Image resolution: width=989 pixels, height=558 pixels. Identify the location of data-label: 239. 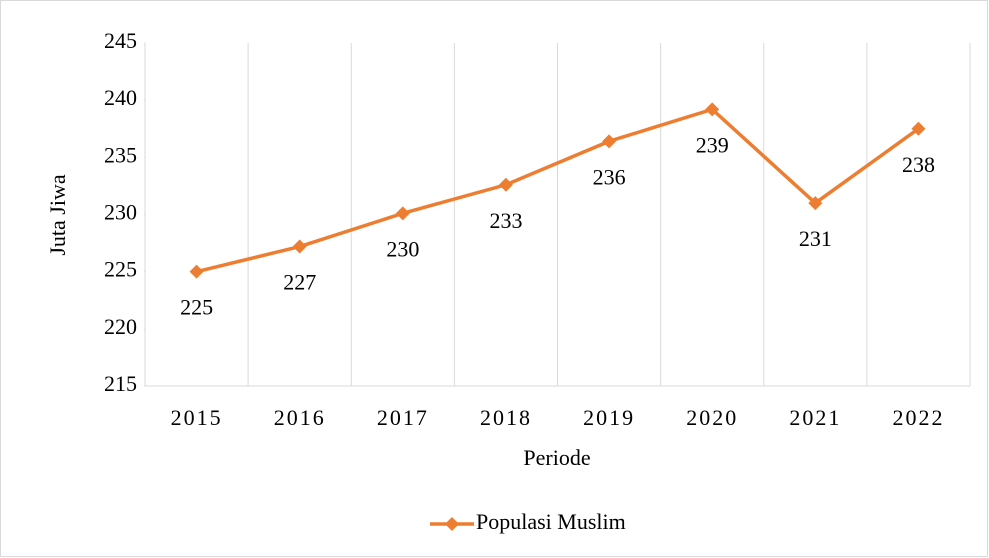
(712, 144).